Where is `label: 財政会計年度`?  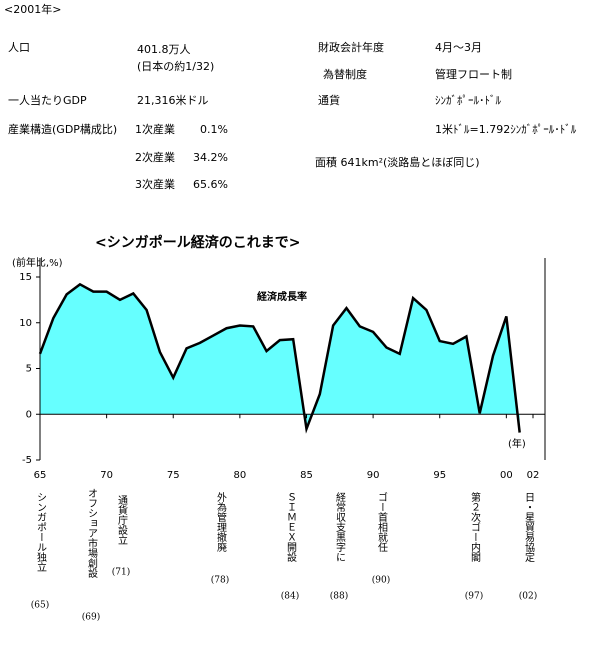 label: 財政会計年度 is located at coordinates (351, 47).